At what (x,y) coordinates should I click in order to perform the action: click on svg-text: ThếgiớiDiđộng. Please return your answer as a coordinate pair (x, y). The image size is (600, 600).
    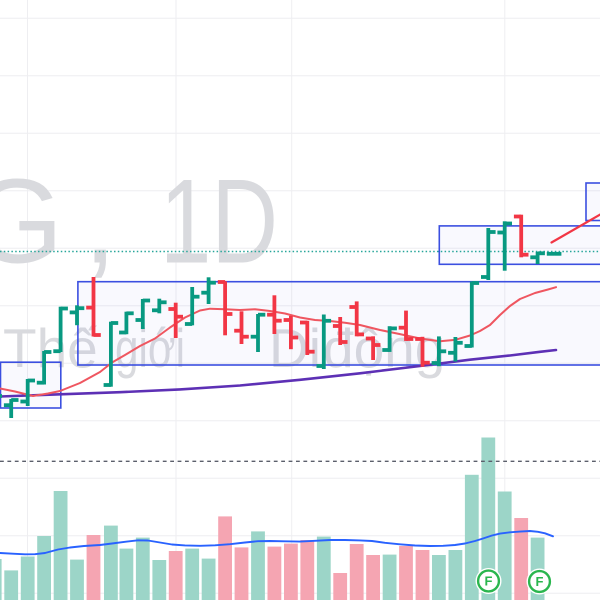
    Looking at the image, I should click on (224, 348).